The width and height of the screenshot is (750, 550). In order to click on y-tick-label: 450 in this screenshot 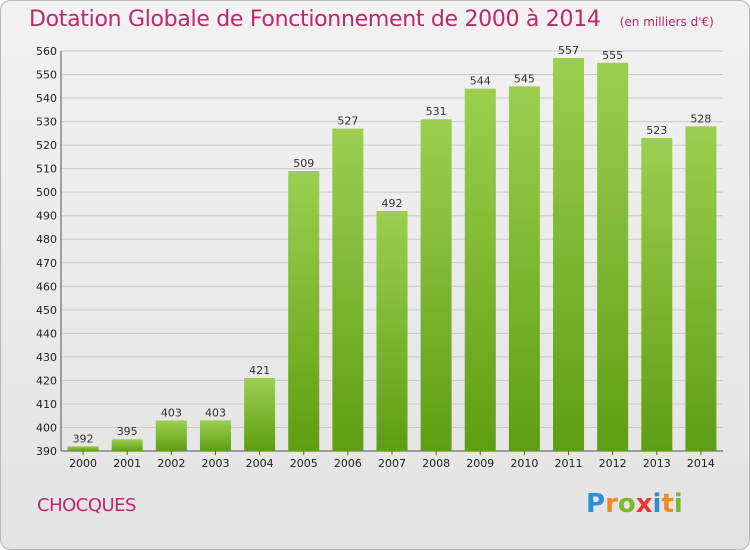, I will do `click(46, 310)`.